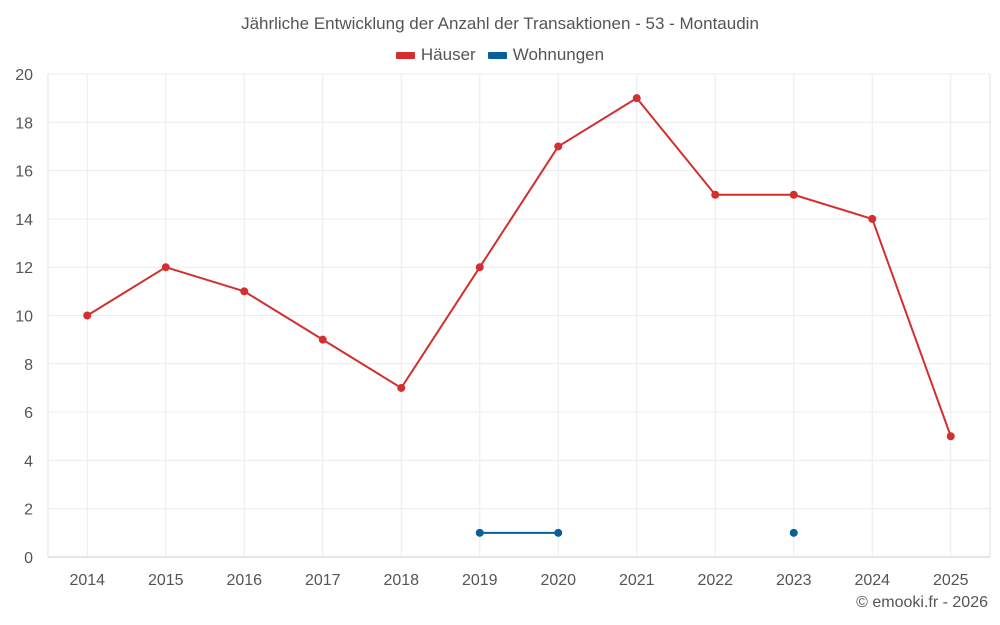  I want to click on legend-item-haeuser: Häuser, so click(435, 55).